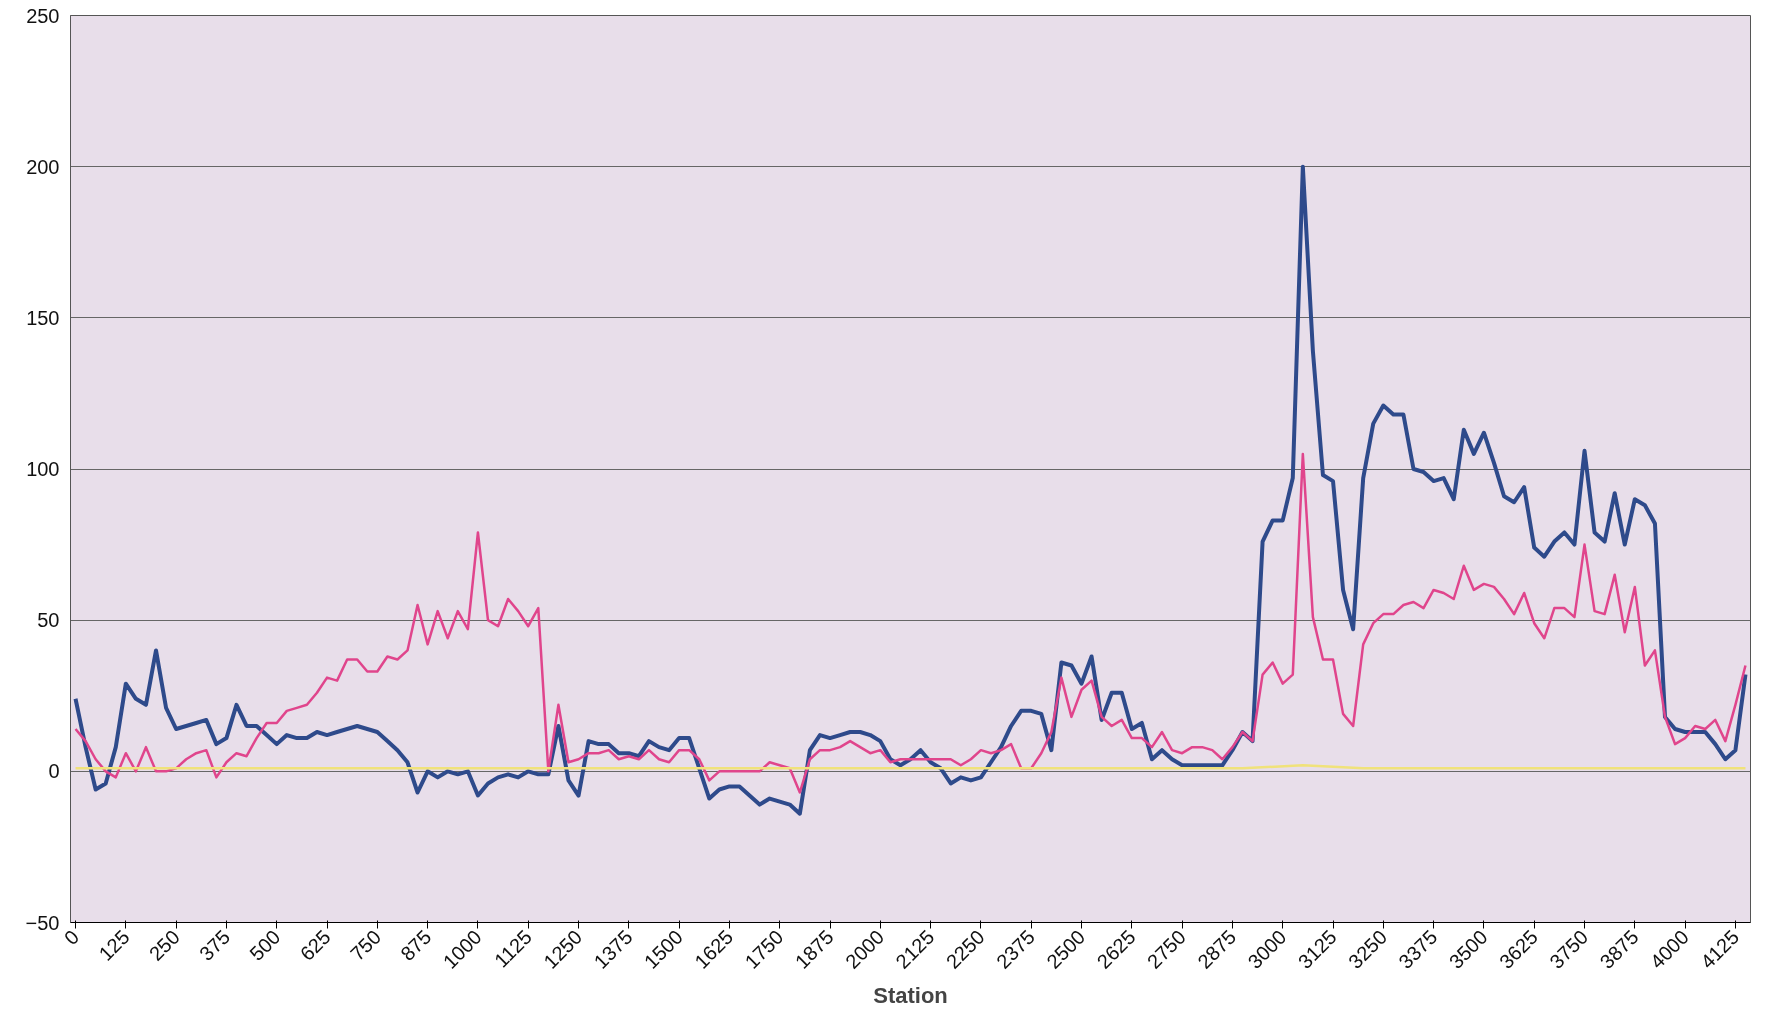  Describe the element at coordinates (43, 166) in the screenshot. I see `y-tick-label: 200` at that location.